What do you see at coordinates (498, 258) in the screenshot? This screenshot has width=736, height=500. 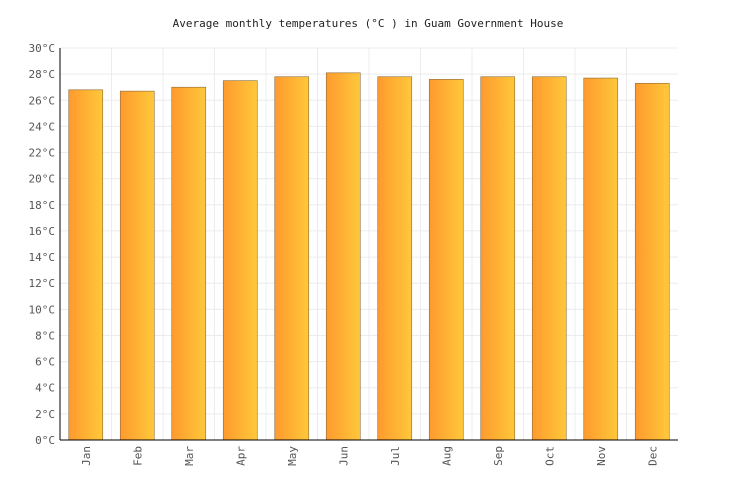 I see `bar-sep` at bounding box center [498, 258].